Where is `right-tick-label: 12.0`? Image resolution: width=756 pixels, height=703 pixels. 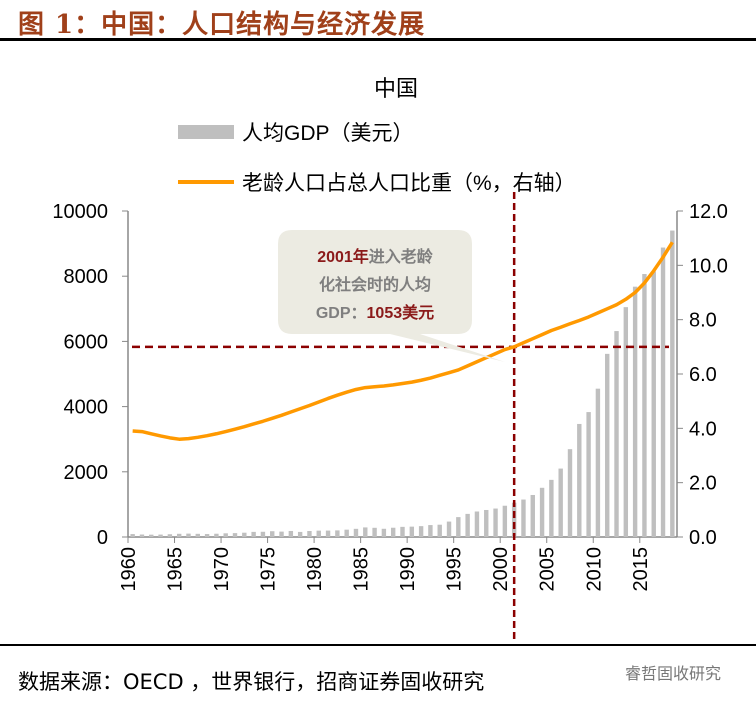
right-tick-label: 12.0 is located at coordinates (708, 212).